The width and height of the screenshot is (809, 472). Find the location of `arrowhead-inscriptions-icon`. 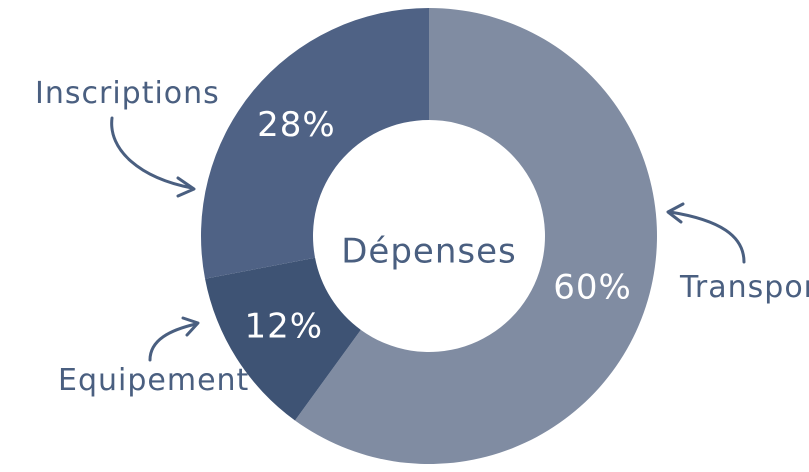

arrowhead-inscriptions-icon is located at coordinates (186, 187).